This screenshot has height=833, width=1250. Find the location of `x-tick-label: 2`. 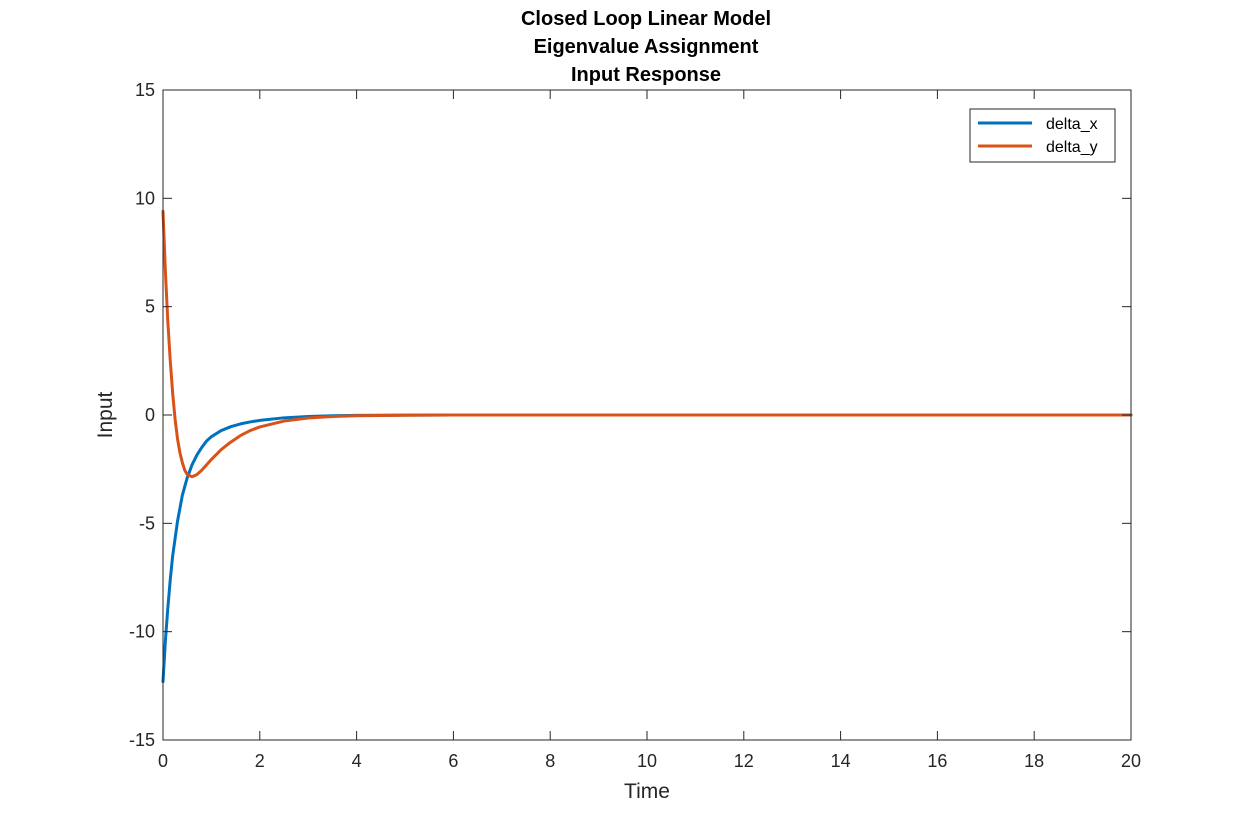

x-tick-label: 2 is located at coordinates (260, 761).